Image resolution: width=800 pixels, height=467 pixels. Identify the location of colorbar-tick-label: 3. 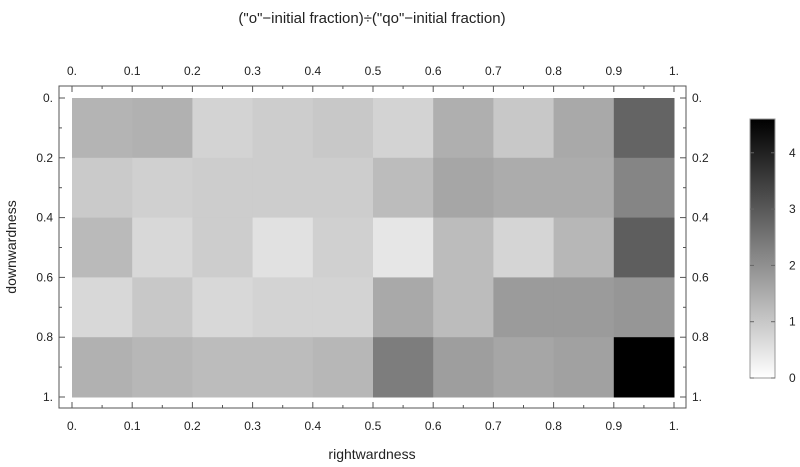
(792, 209).